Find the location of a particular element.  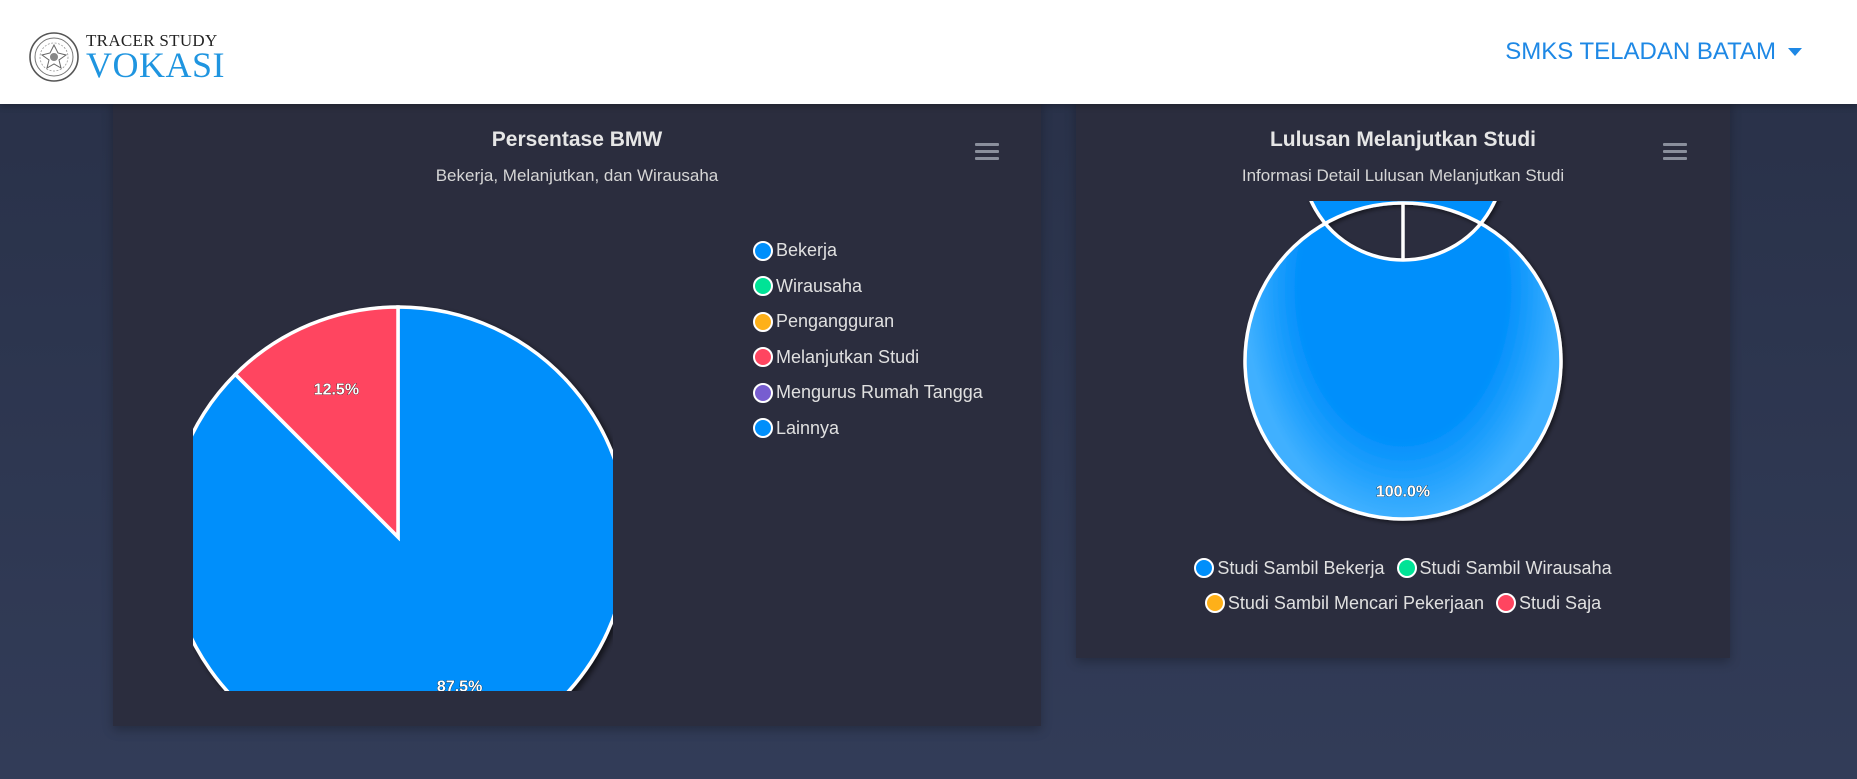

pie-slice-melanjutkan-studi is located at coordinates (316, 423).